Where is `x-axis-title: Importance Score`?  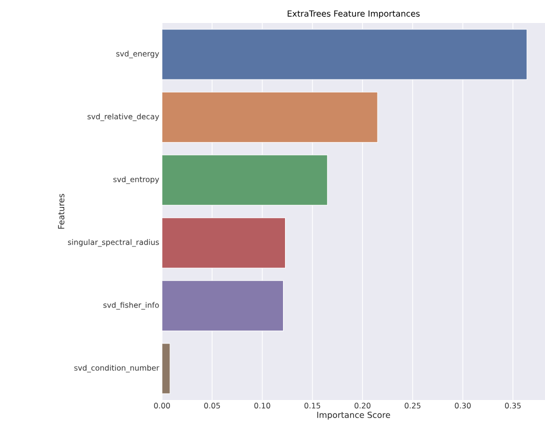
x-axis-title: Importance Score is located at coordinates (353, 416).